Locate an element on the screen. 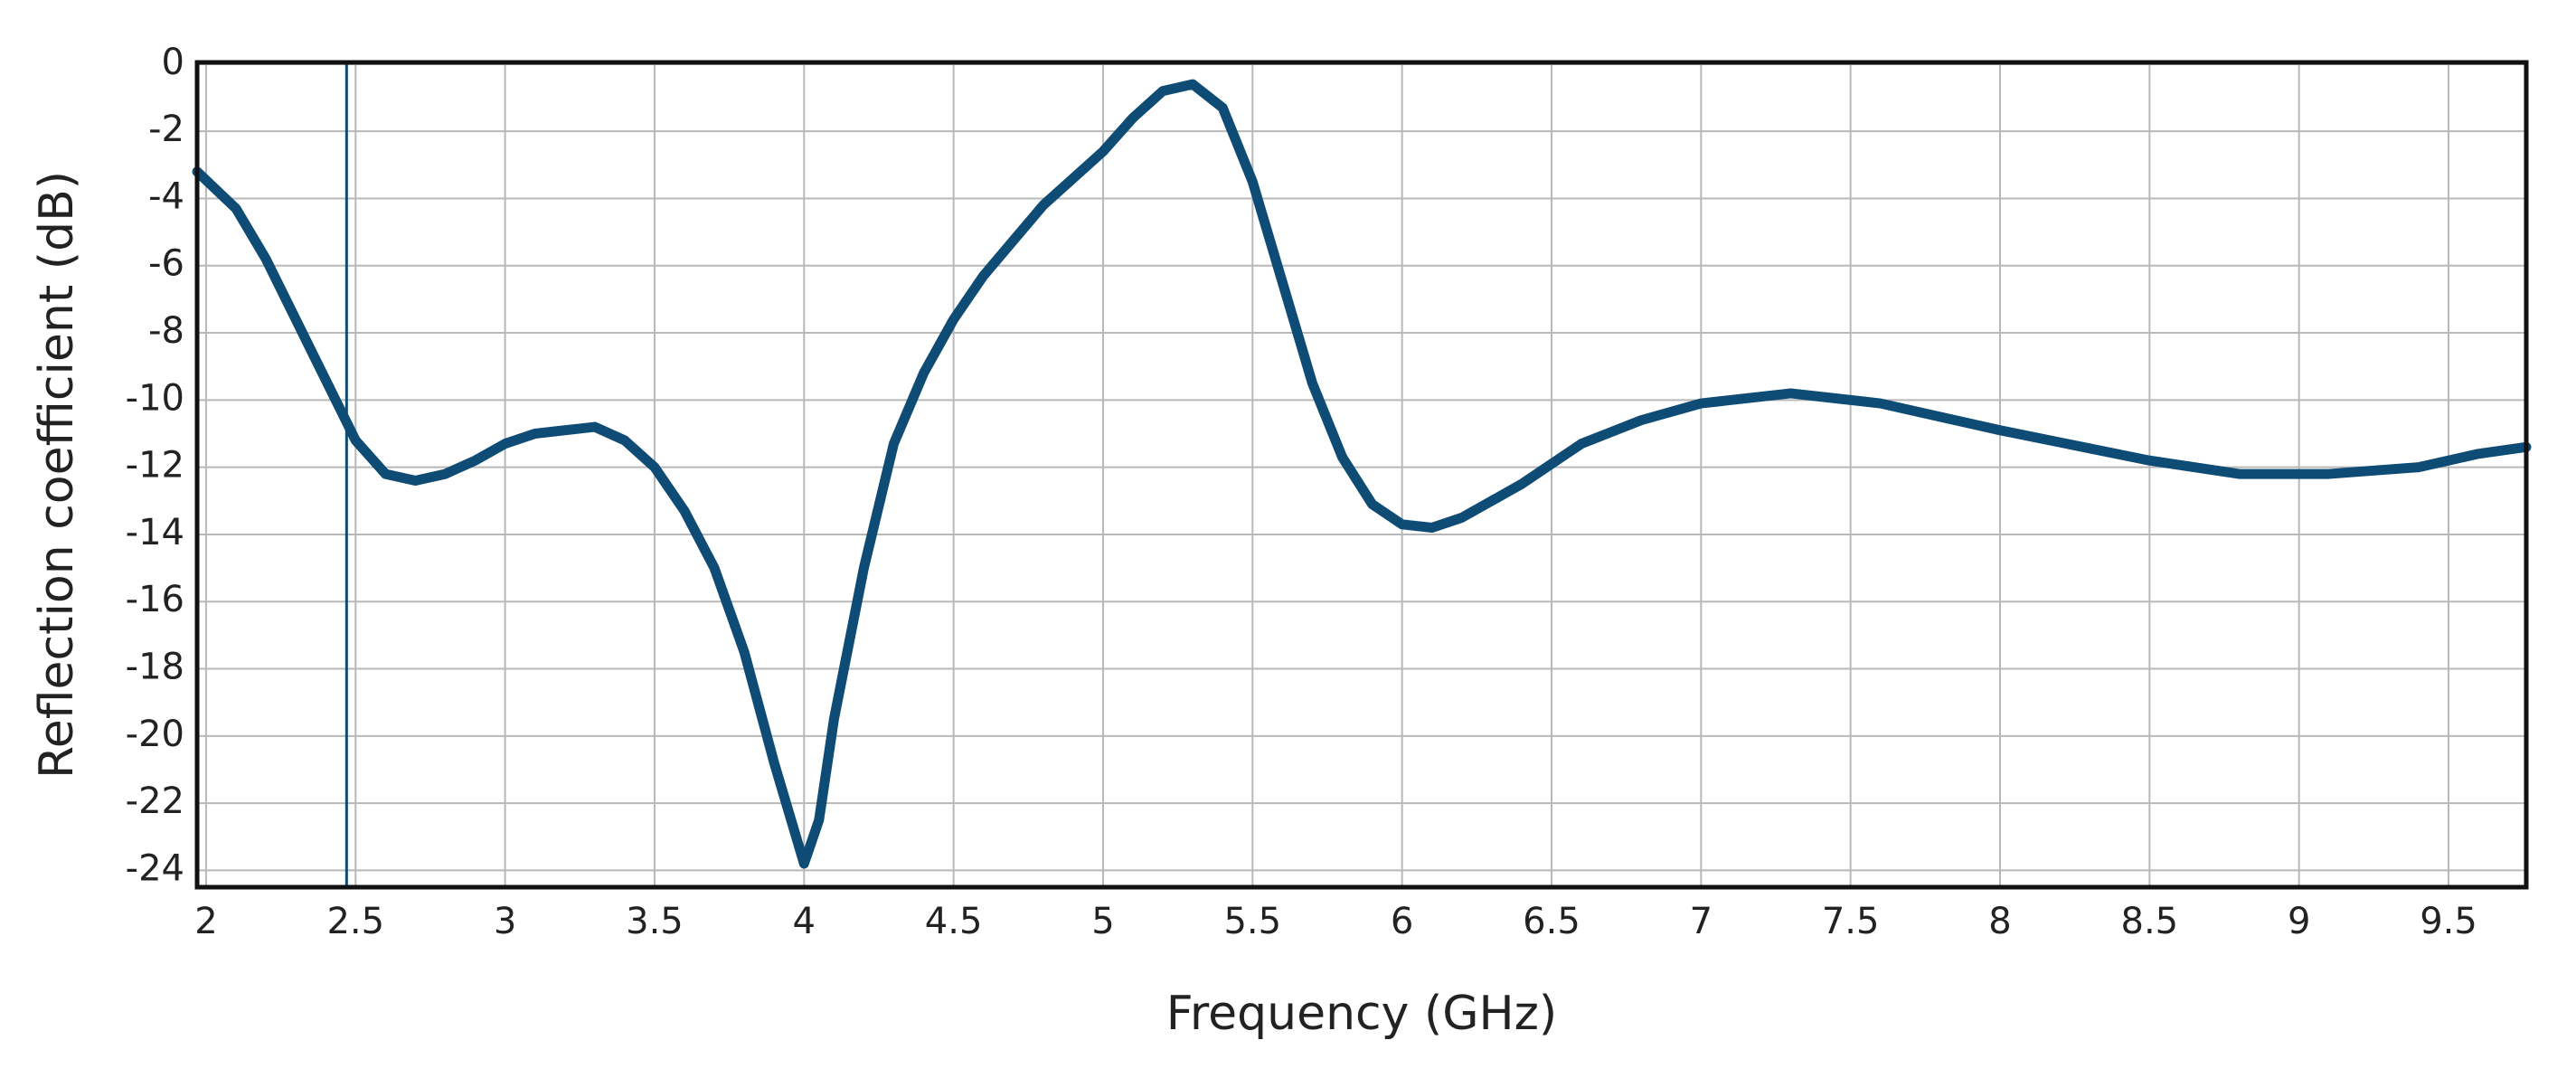 This screenshot has width=2576, height=1078. x-tick-label: 7.5 is located at coordinates (1851, 921).